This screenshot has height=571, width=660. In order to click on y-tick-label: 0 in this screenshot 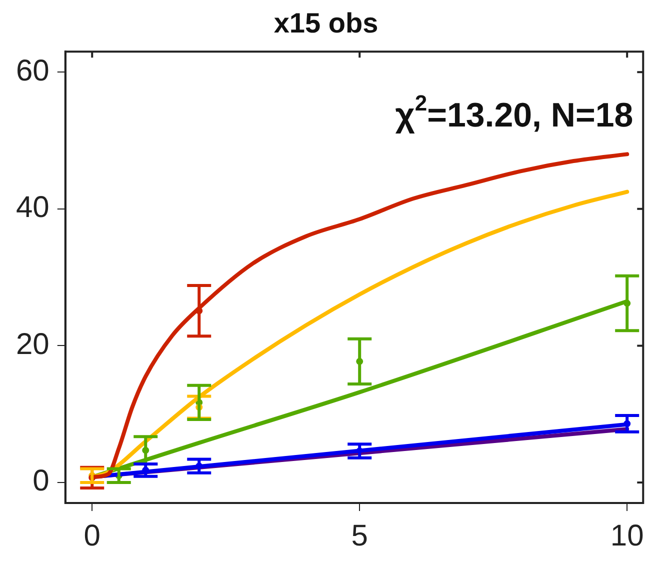, I will do `click(41, 481)`.